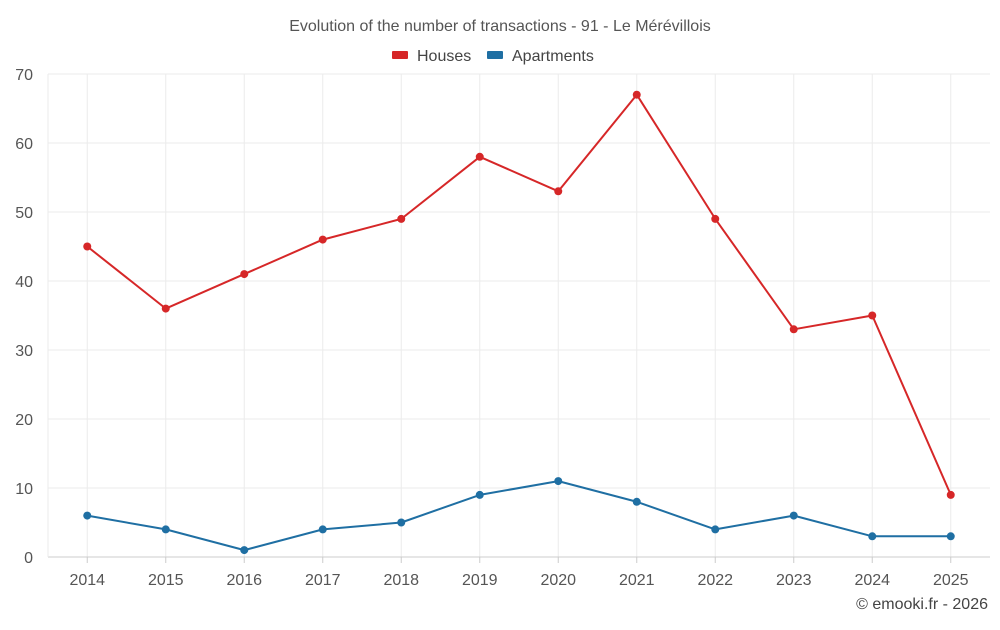 Image resolution: width=1000 pixels, height=630 pixels. Describe the element at coordinates (24, 144) in the screenshot. I see `y-tick-label-60: 60` at that location.